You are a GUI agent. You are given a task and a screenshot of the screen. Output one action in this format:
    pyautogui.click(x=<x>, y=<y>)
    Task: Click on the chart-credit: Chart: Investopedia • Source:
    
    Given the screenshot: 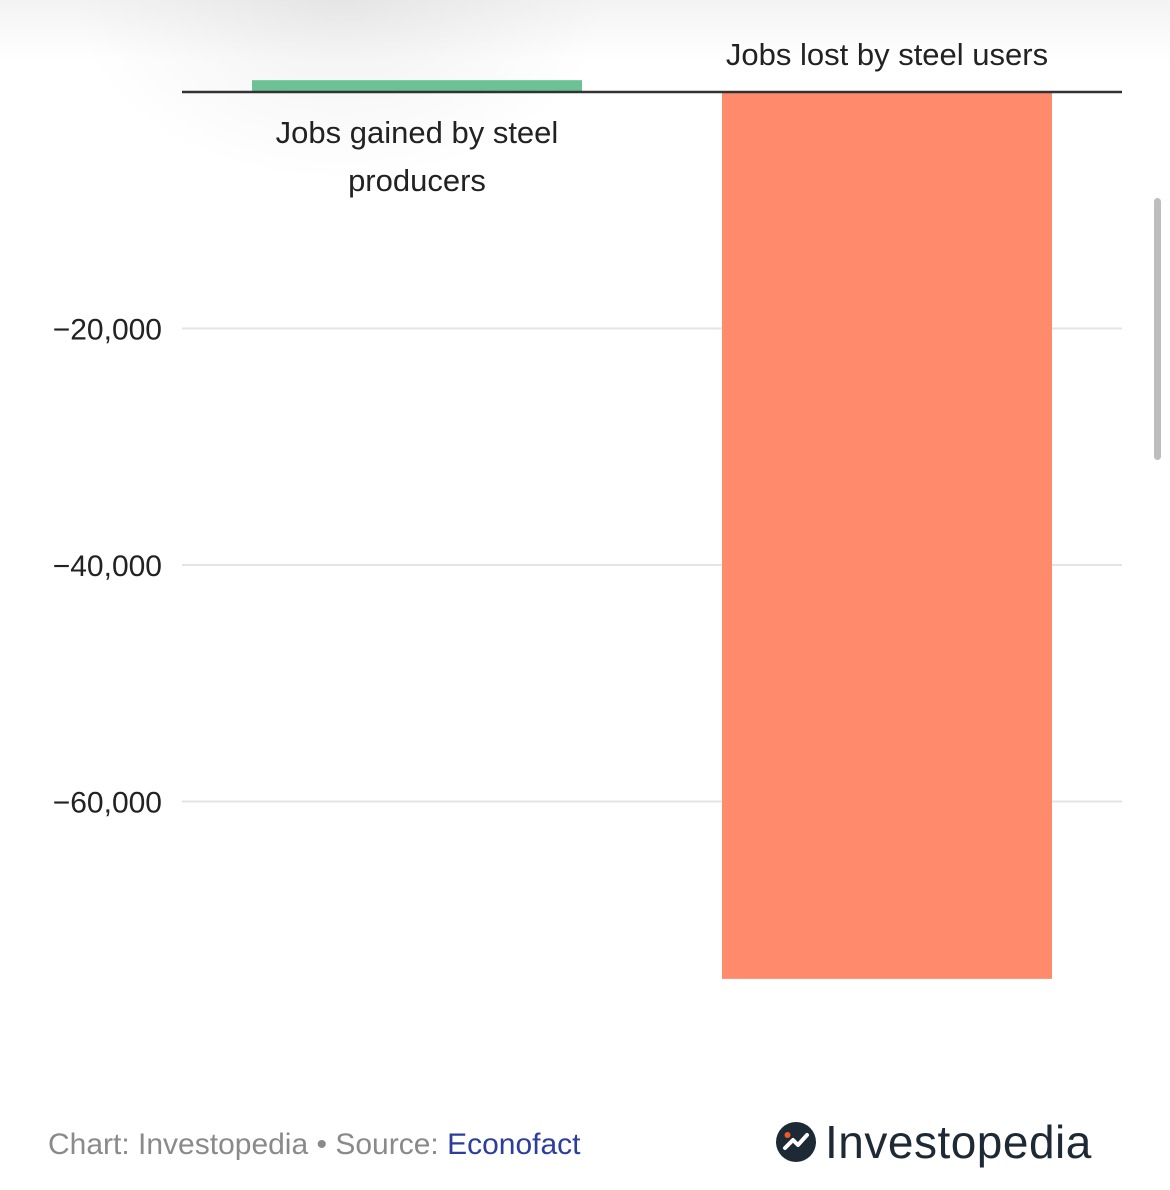 What is the action you would take?
    pyautogui.click(x=248, y=1144)
    